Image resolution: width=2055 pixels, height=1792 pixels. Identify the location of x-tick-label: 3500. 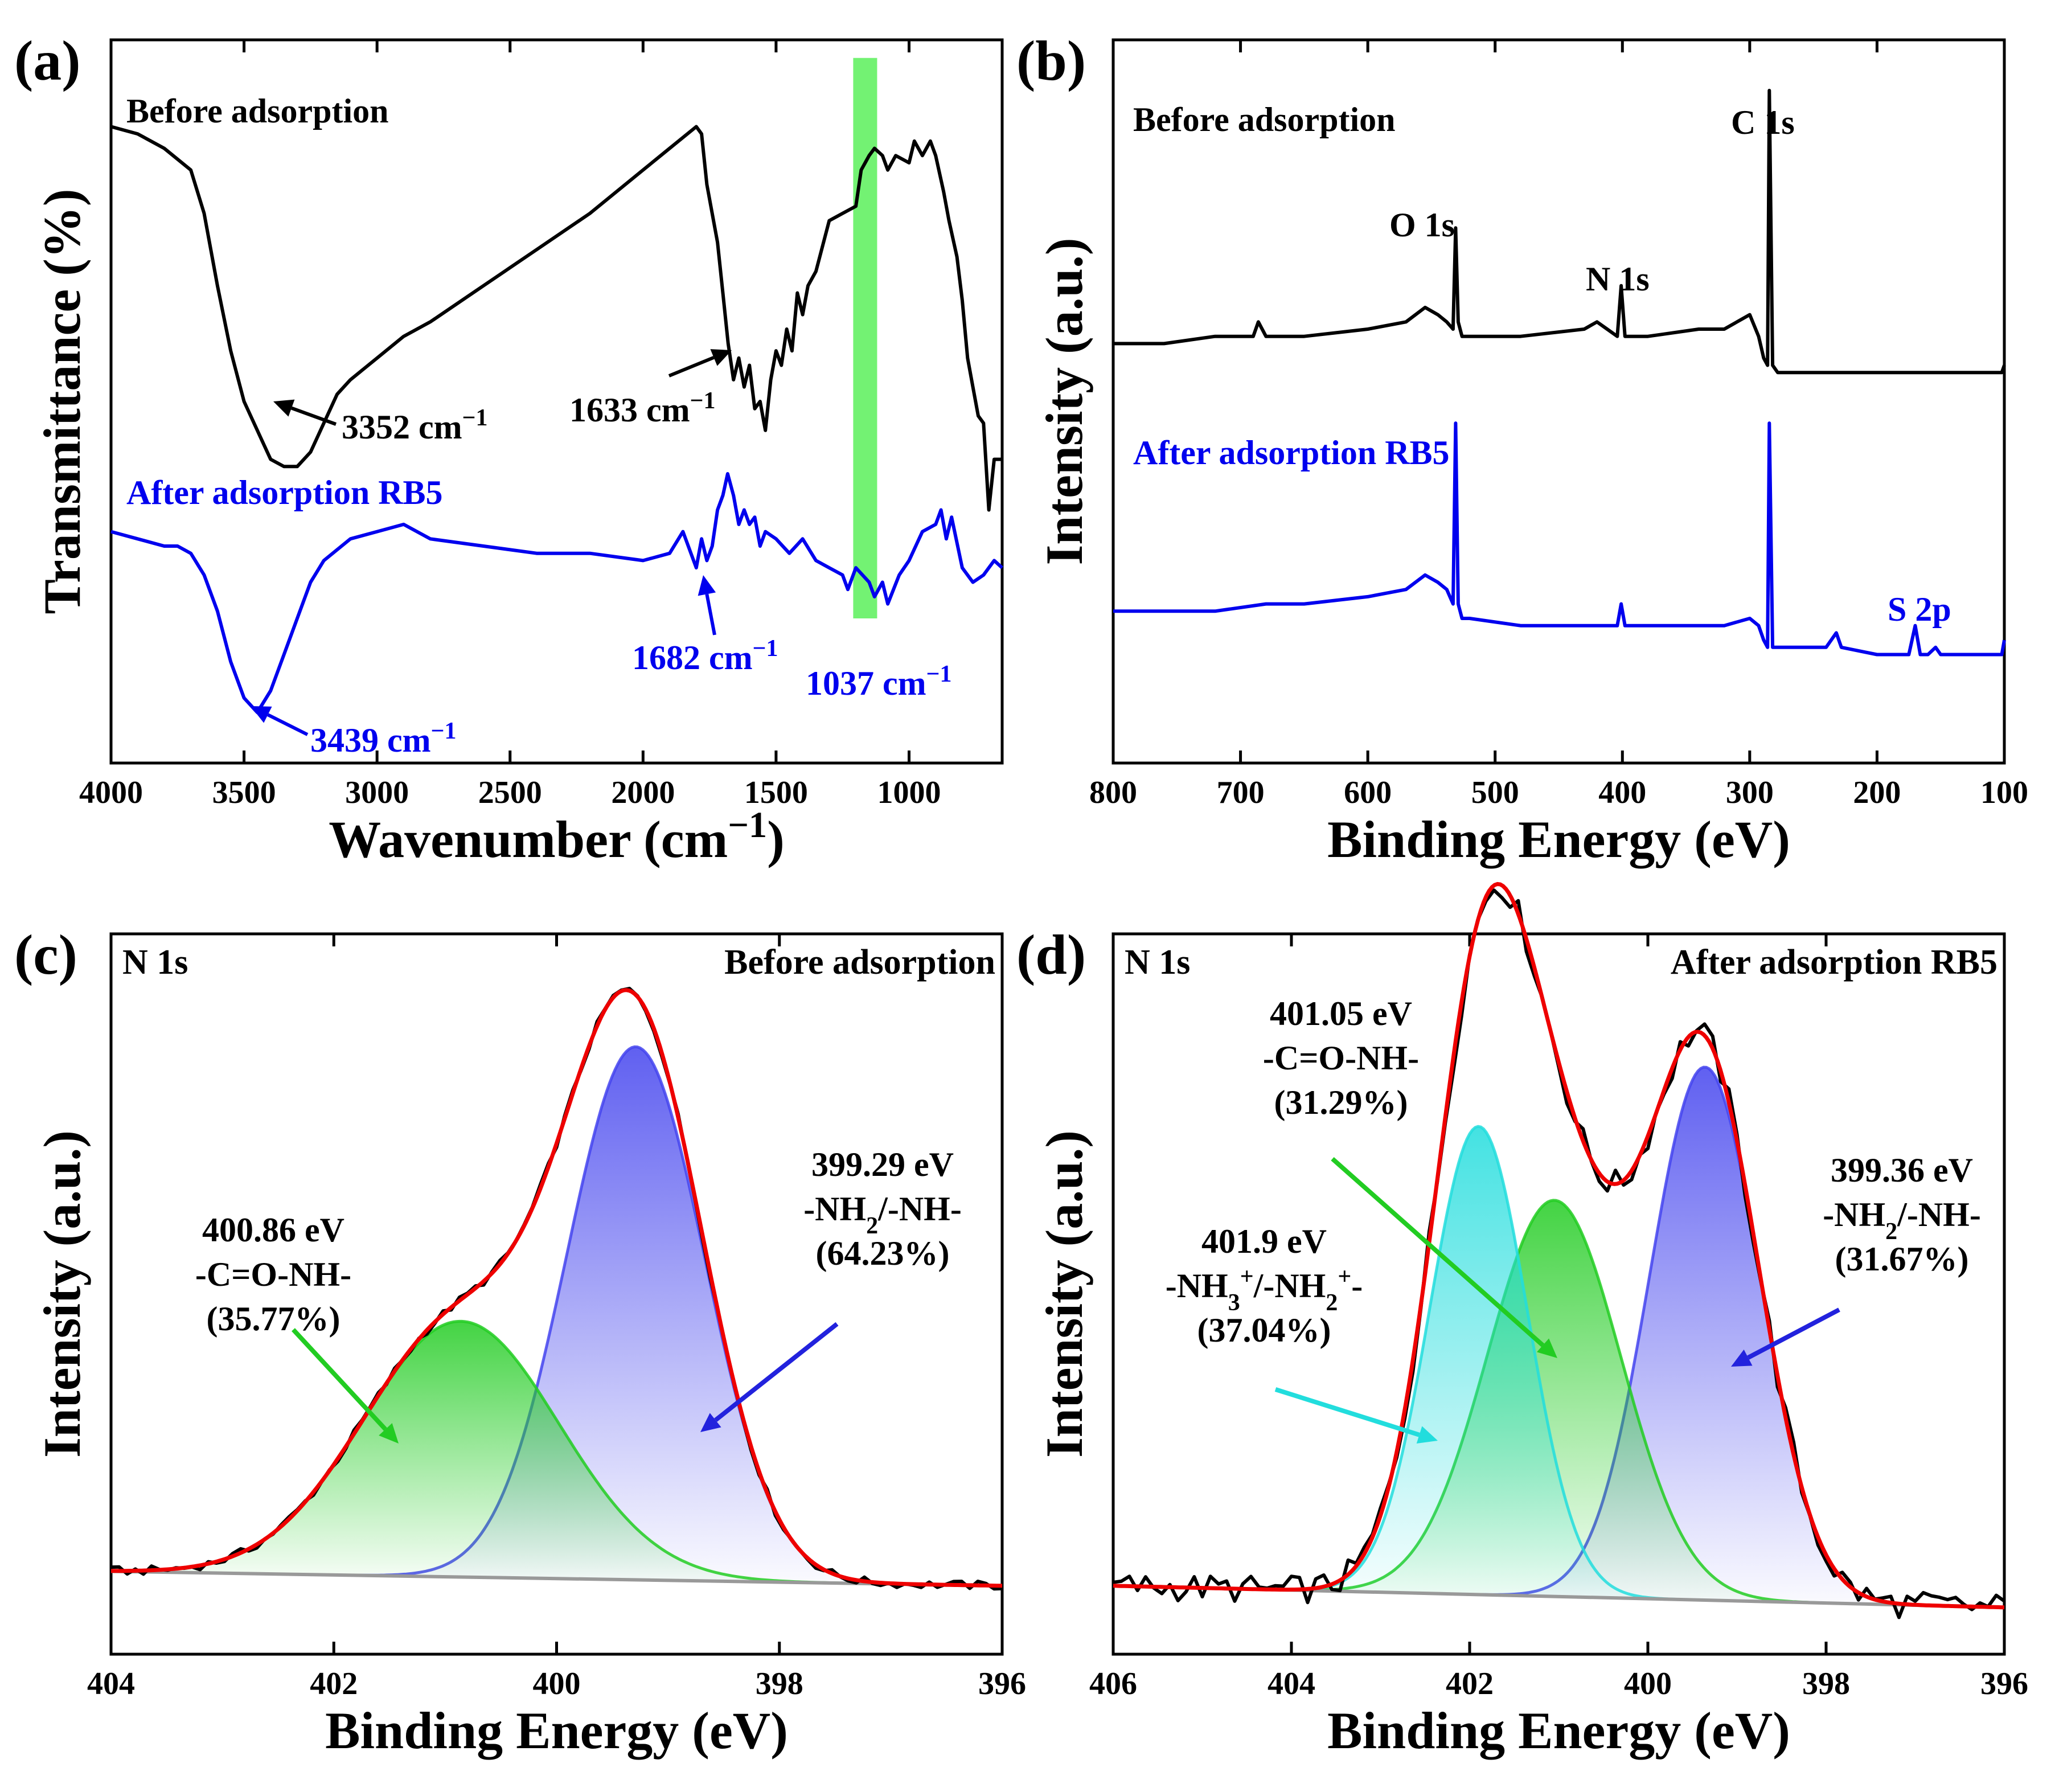
(244, 792).